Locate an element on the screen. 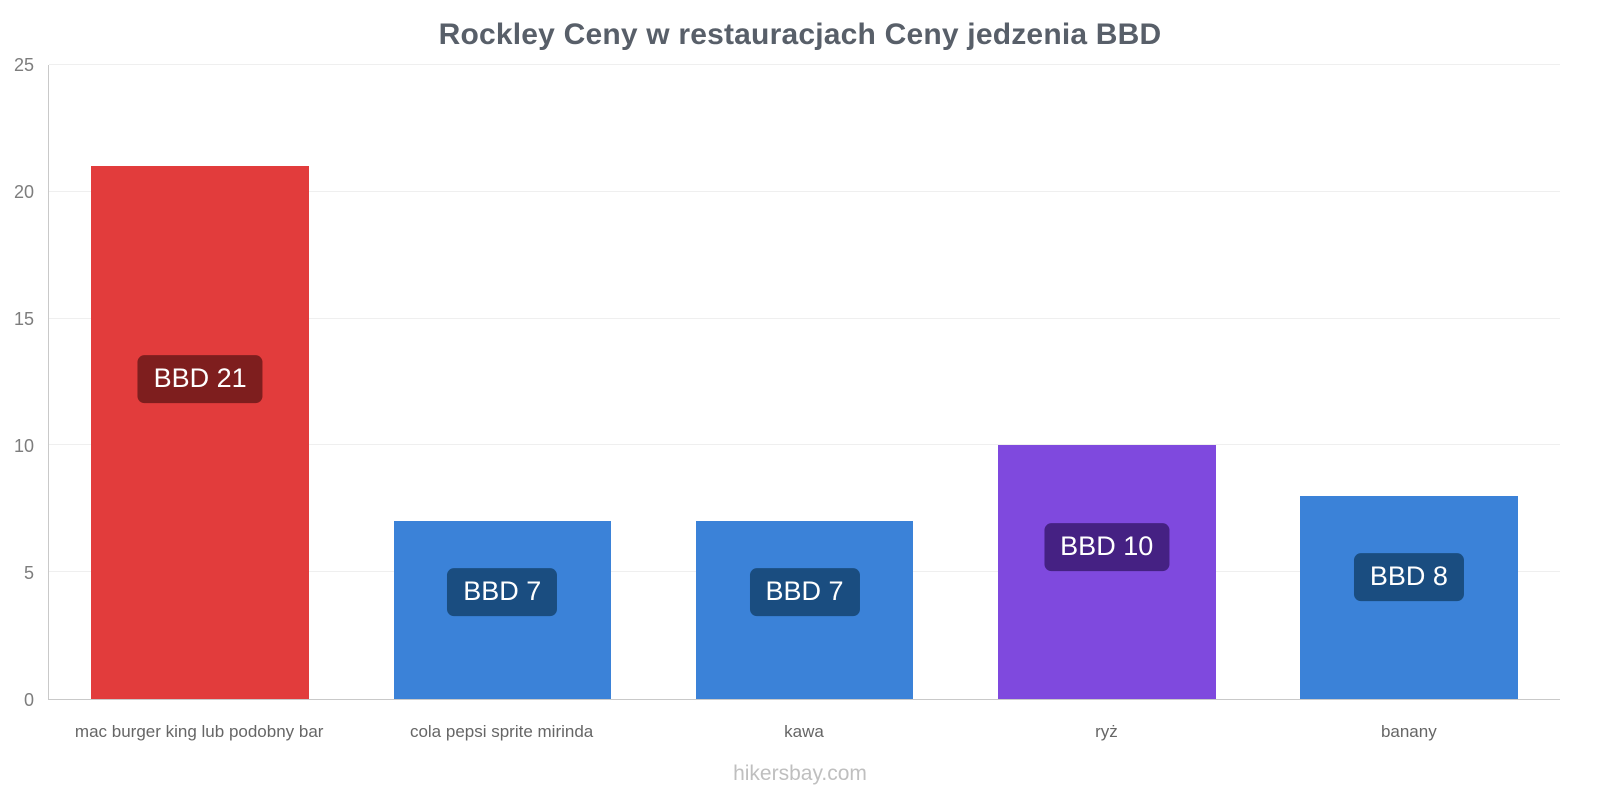  bar-slot: BBD 8 is located at coordinates (1409, 382).